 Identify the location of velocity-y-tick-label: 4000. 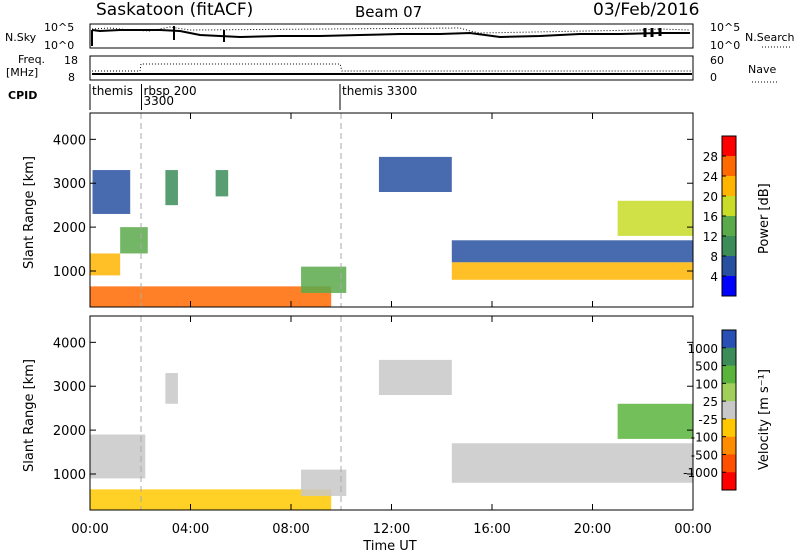
(69, 343).